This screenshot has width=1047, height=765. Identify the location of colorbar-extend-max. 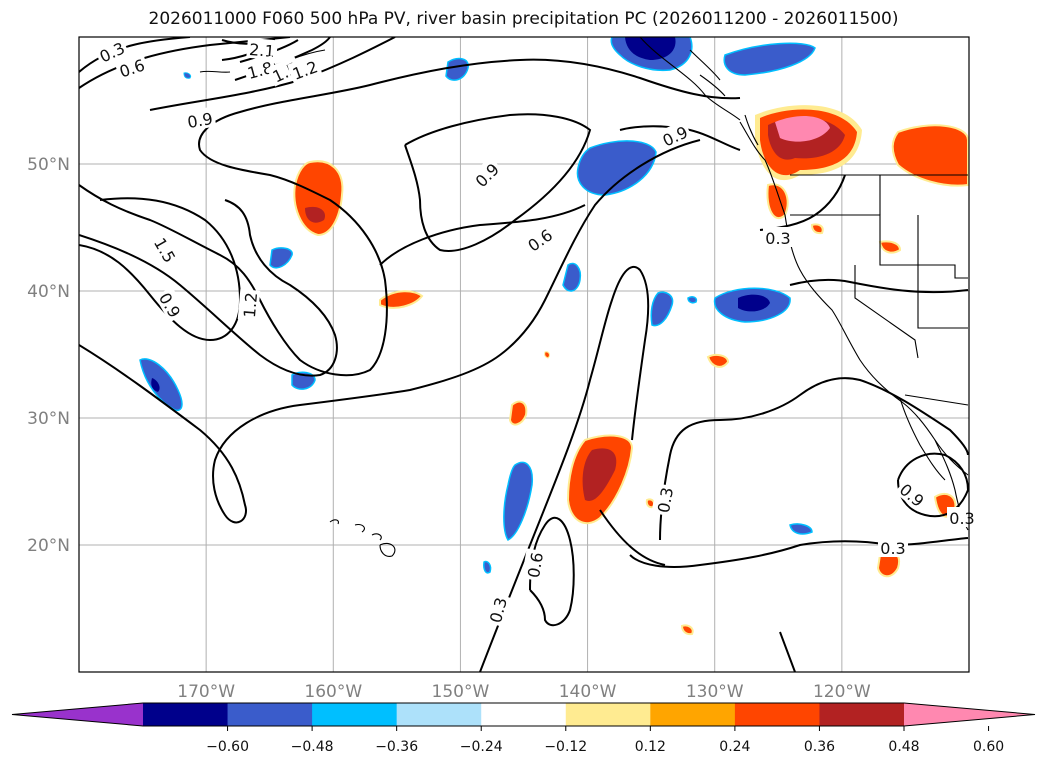
(969, 714).